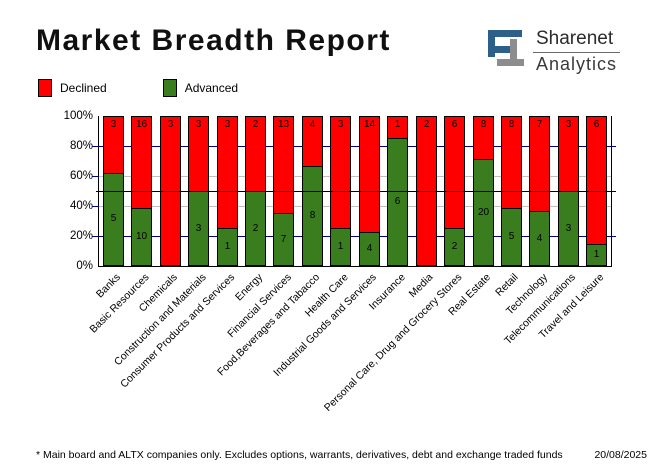 This screenshot has height=470, width=655. Describe the element at coordinates (397, 124) in the screenshot. I see `declined-value-label: 1` at that location.